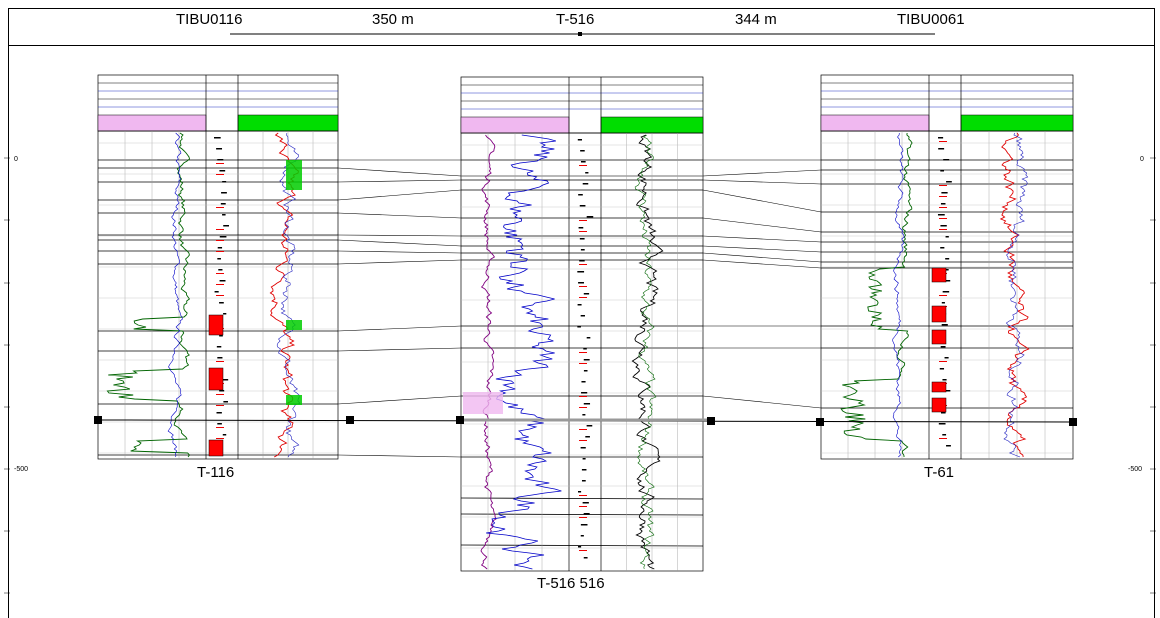 This screenshot has height=618, width=1160. I want to click on right-depth-label-500: -500, so click(1135, 469).